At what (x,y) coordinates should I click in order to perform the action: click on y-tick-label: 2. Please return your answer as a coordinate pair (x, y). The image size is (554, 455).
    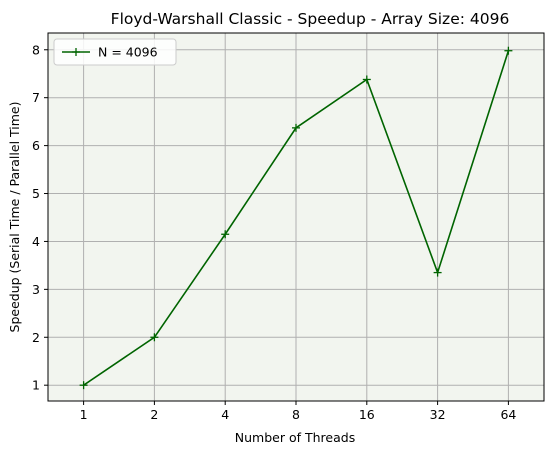
    Looking at the image, I should click on (36, 337).